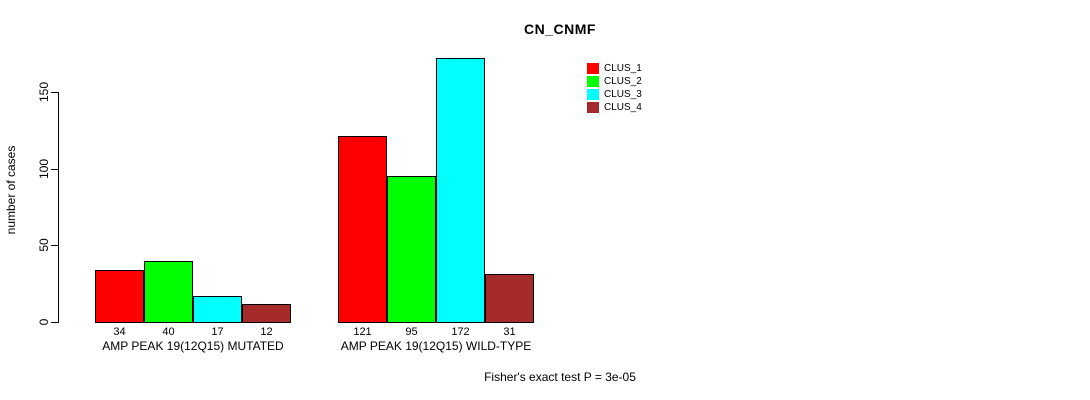  What do you see at coordinates (623, 107) in the screenshot?
I see `legend-label: CLUS_4` at bounding box center [623, 107].